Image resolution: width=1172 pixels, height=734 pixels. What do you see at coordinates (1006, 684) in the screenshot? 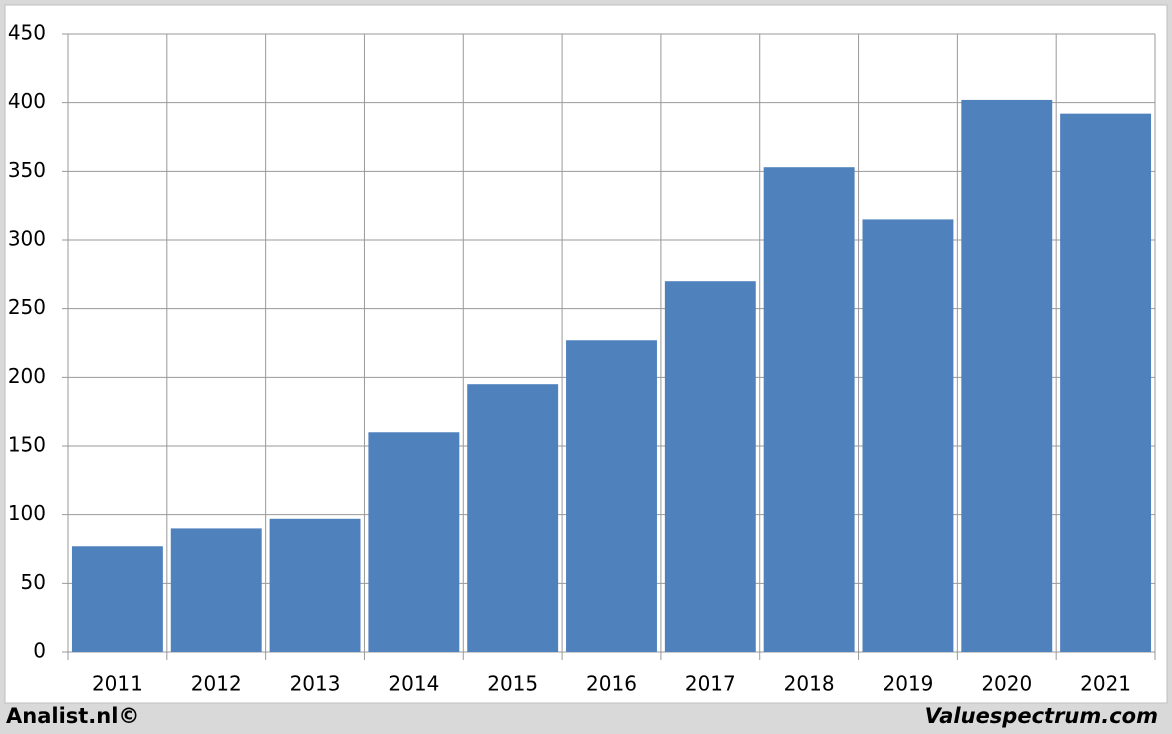
I see `x-tick-label: 2020` at bounding box center [1006, 684].